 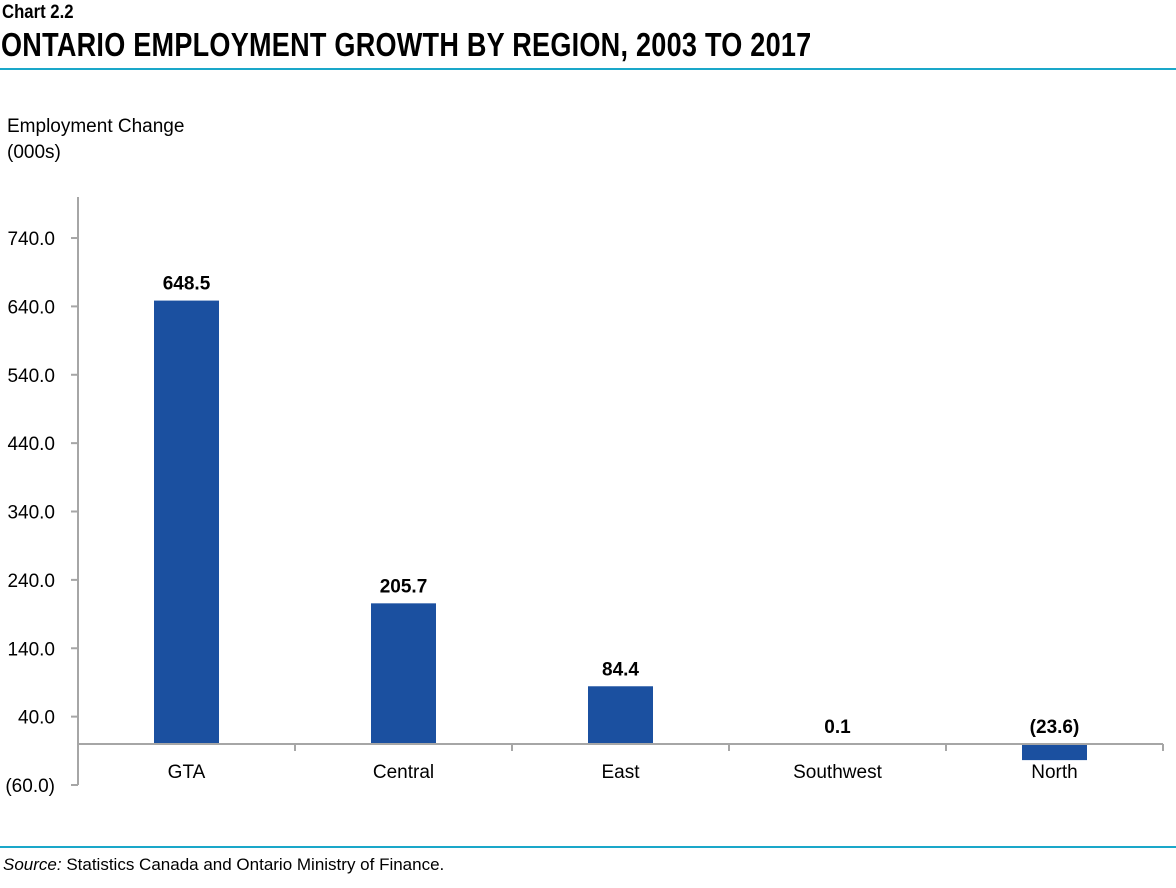 What do you see at coordinates (403, 772) in the screenshot?
I see `x-tick-label: Central` at bounding box center [403, 772].